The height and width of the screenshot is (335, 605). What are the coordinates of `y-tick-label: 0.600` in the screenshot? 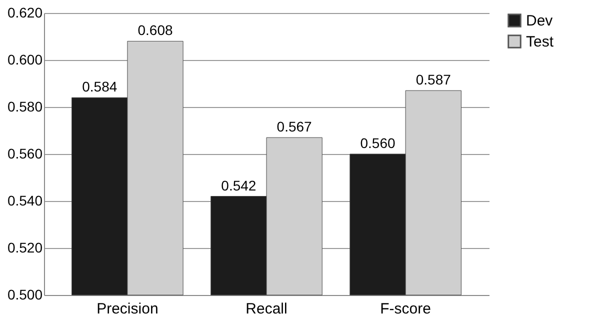 It's located at (25, 60).